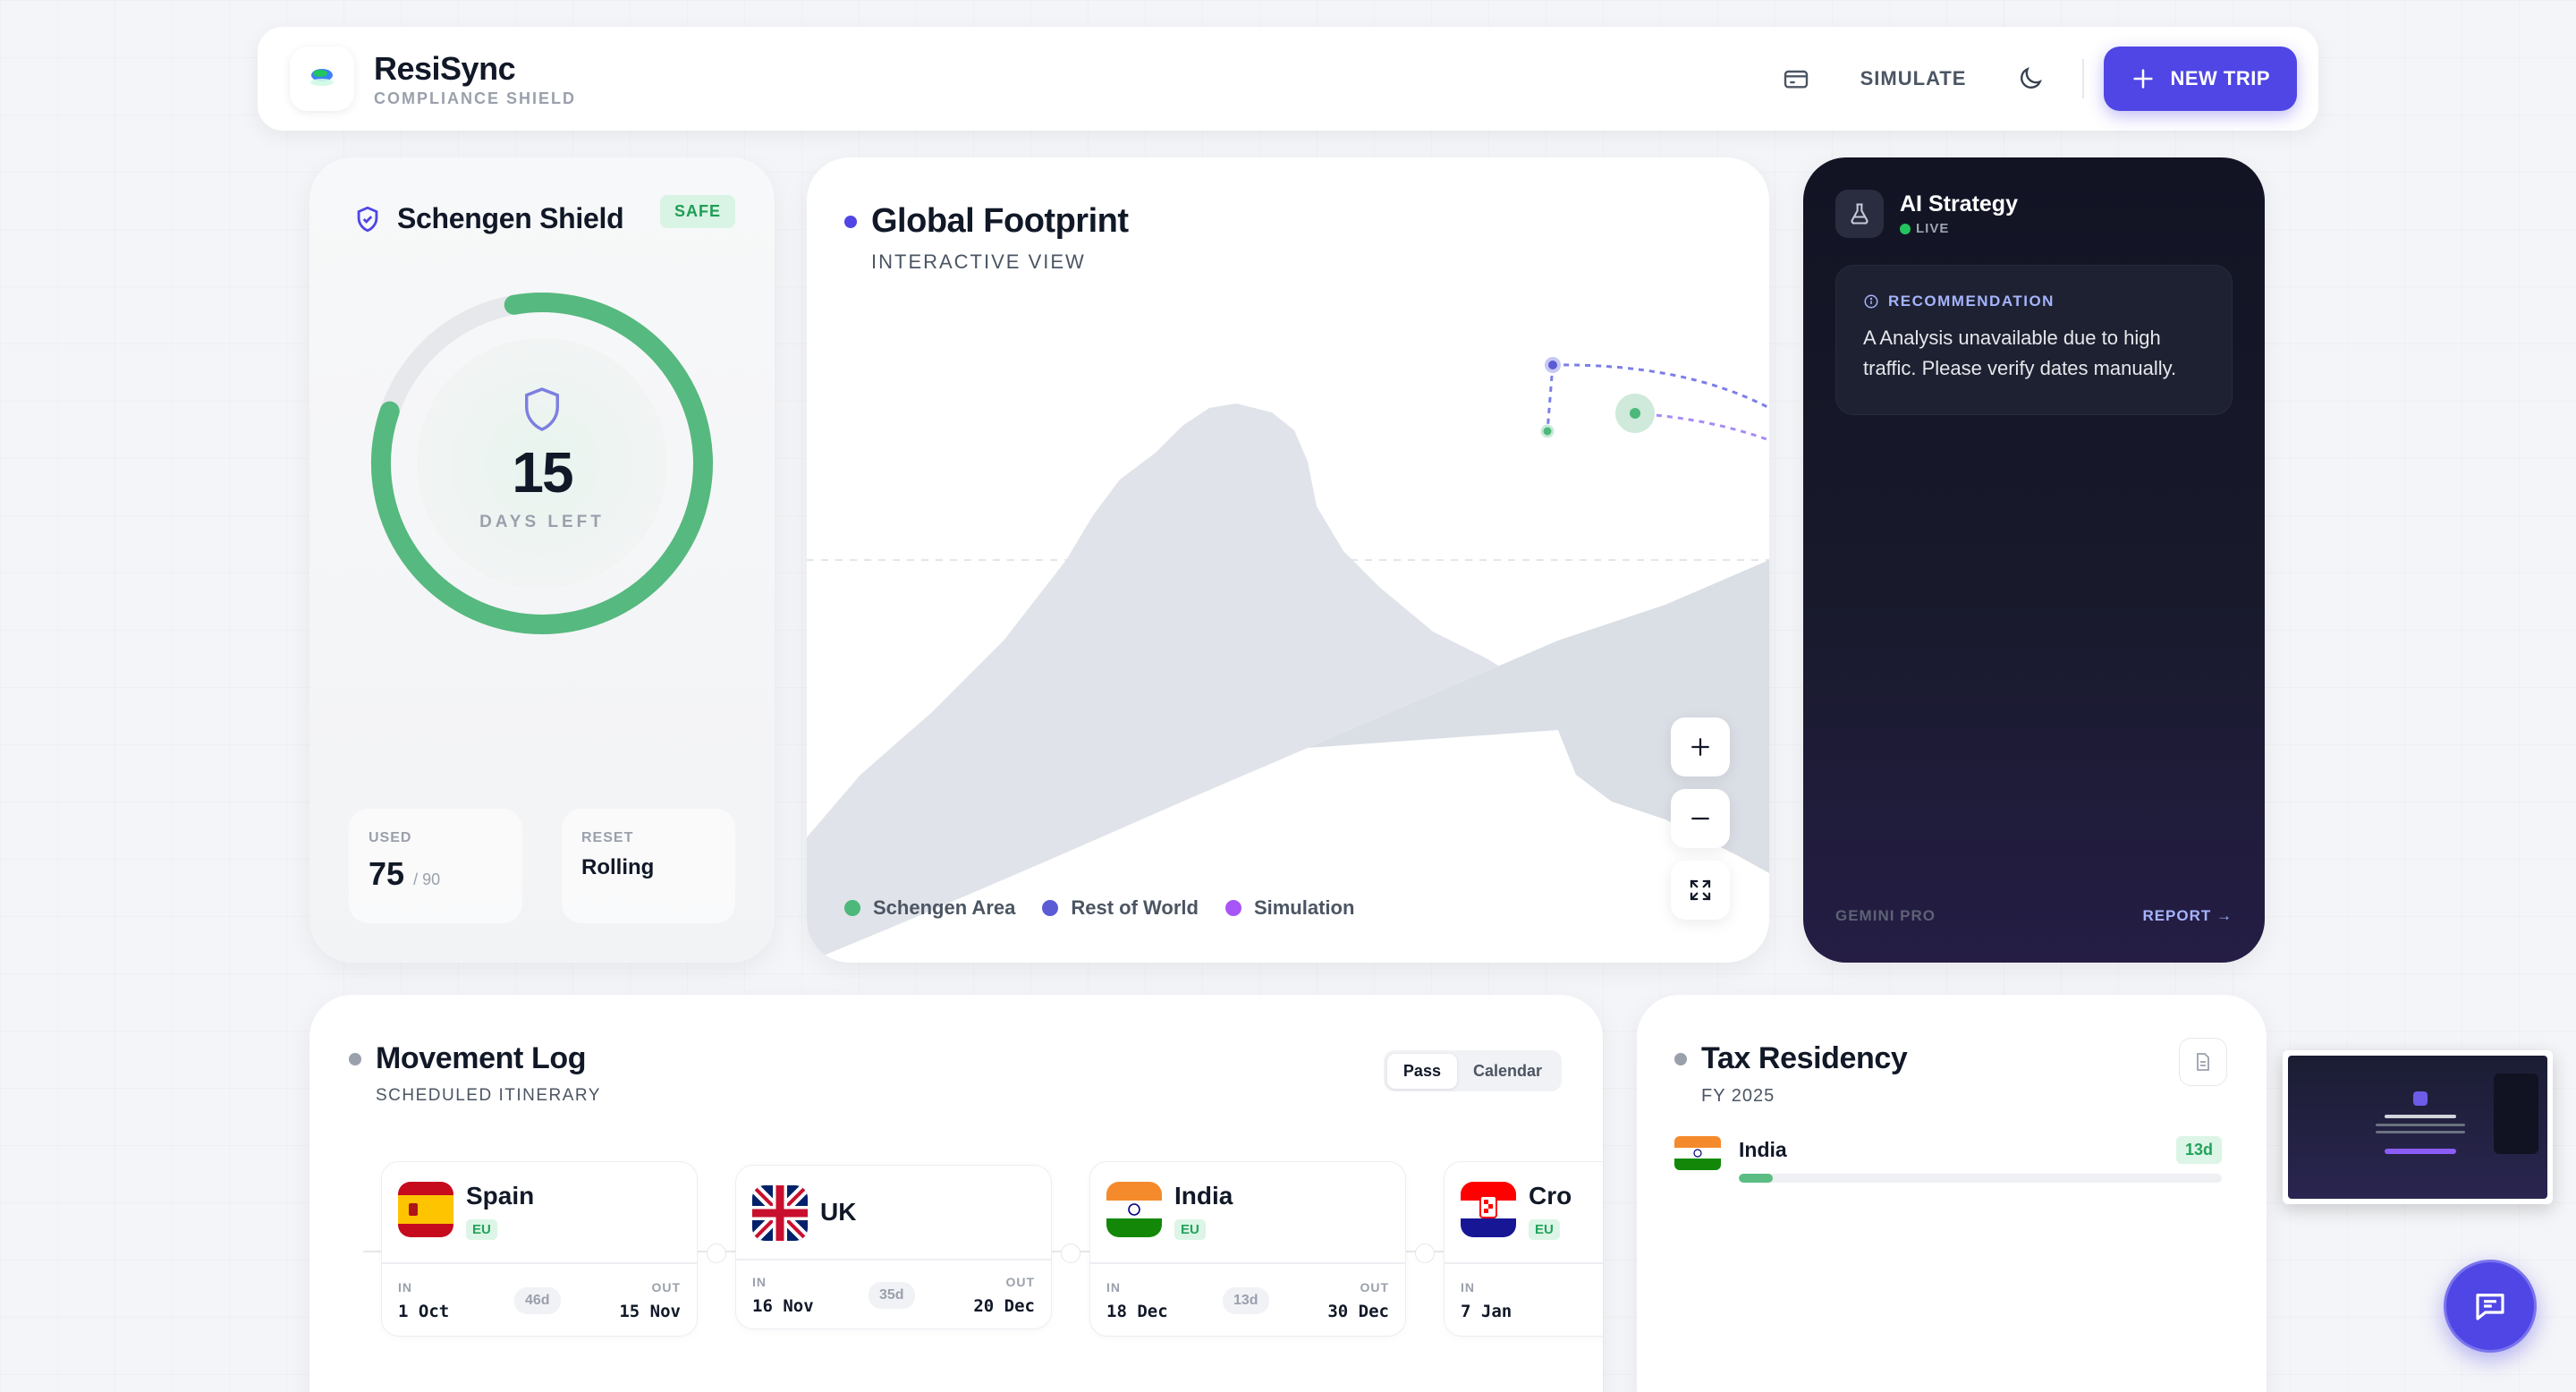  What do you see at coordinates (1523, 1249) in the screenshot?
I see `trip-card-croatia: Cro EU IN 7 Jan` at bounding box center [1523, 1249].